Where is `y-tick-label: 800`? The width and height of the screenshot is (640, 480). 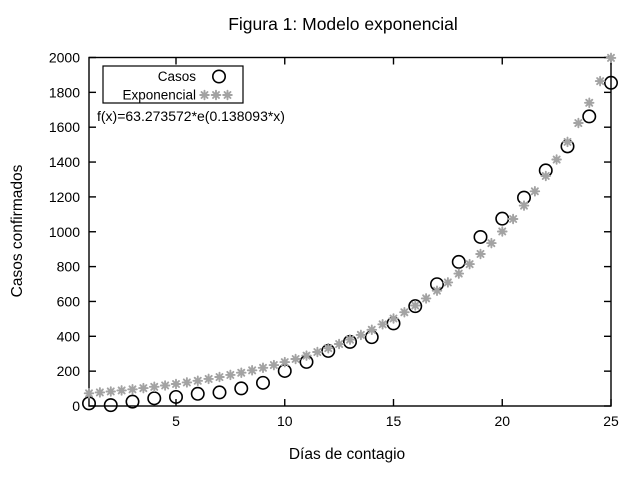 y-tick-label: 800 is located at coordinates (69, 267).